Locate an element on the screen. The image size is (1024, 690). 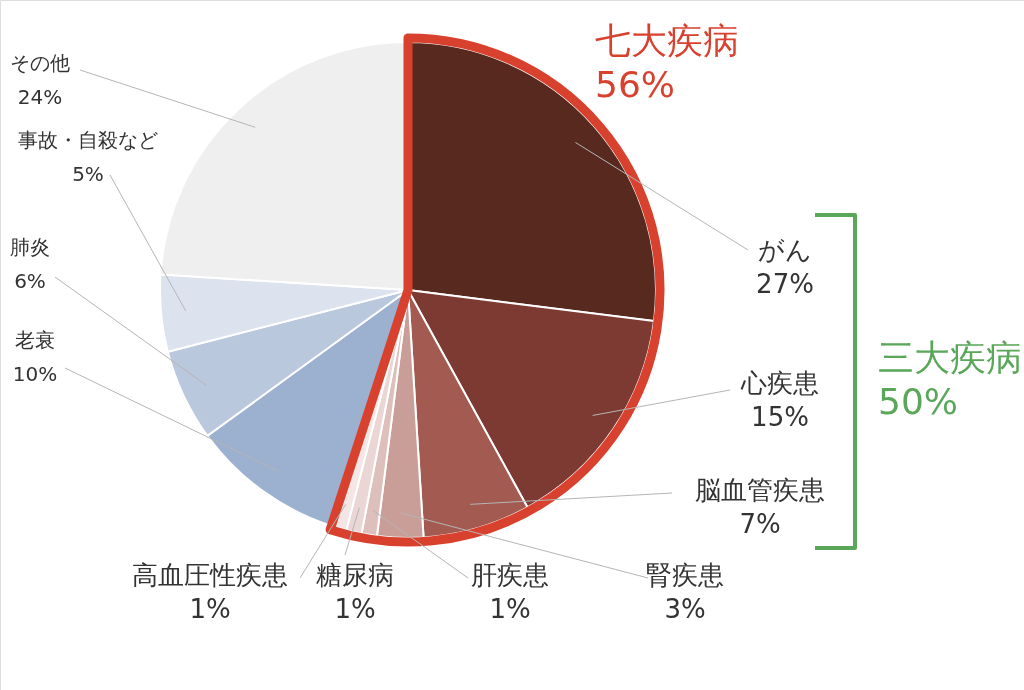
data-label: 6% is located at coordinates (30, 281).